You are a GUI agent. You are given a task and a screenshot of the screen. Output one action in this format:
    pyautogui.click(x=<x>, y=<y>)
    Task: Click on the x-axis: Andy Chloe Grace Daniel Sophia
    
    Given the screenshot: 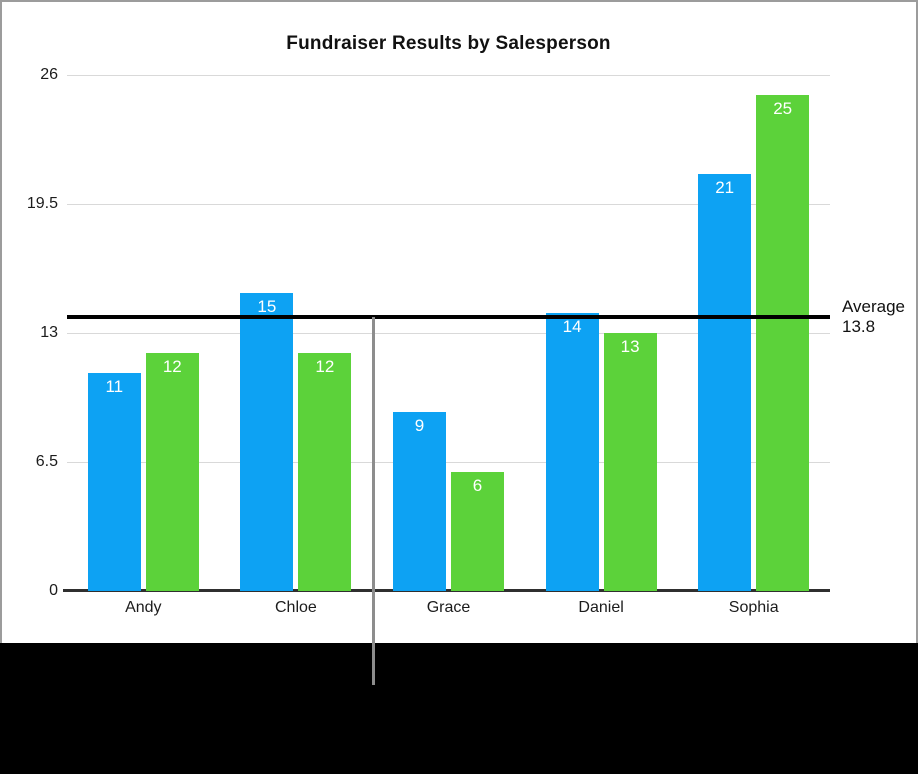 What is the action you would take?
    pyautogui.click(x=448, y=610)
    